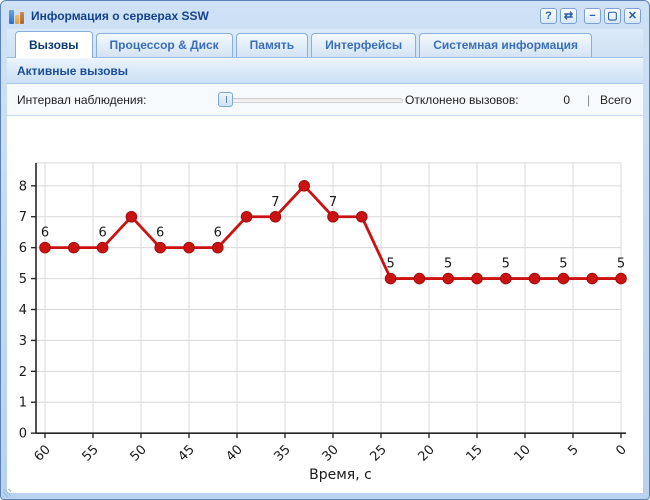 Image resolution: width=650 pixels, height=500 pixels. What do you see at coordinates (566, 99) in the screenshot?
I see `rejected-calls-value: 0` at bounding box center [566, 99].